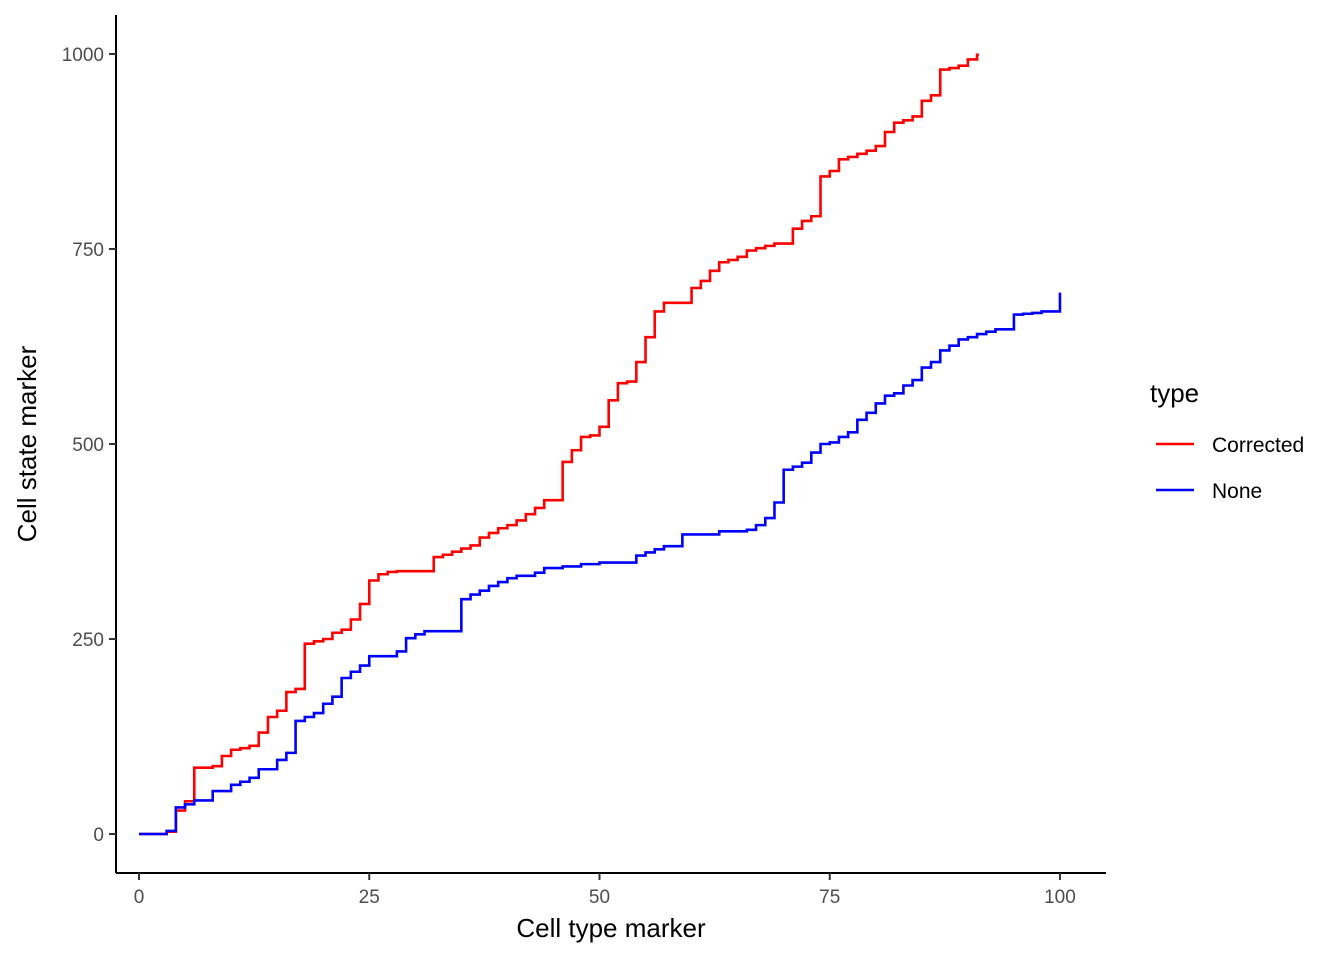 This screenshot has width=1344, height=960. I want to click on y-tick-label: 500, so click(88, 445).